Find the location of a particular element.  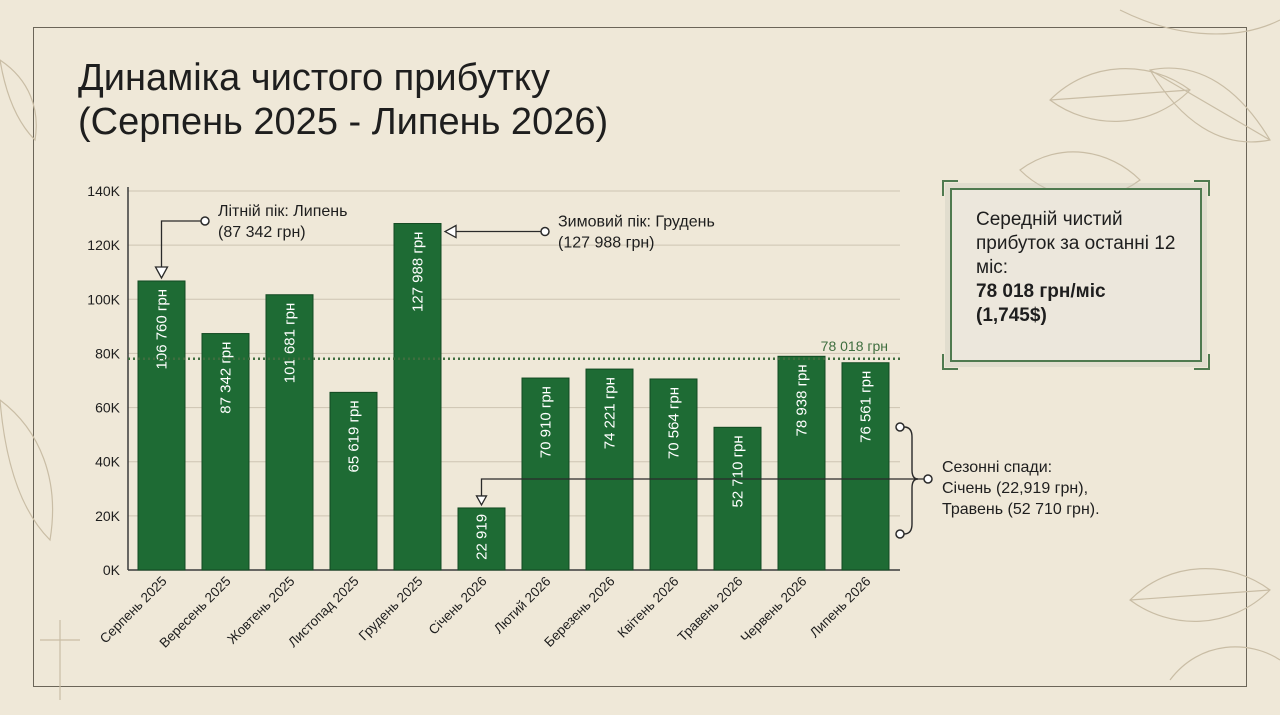

bar-value-label: 52 710 грн is located at coordinates (738, 471).